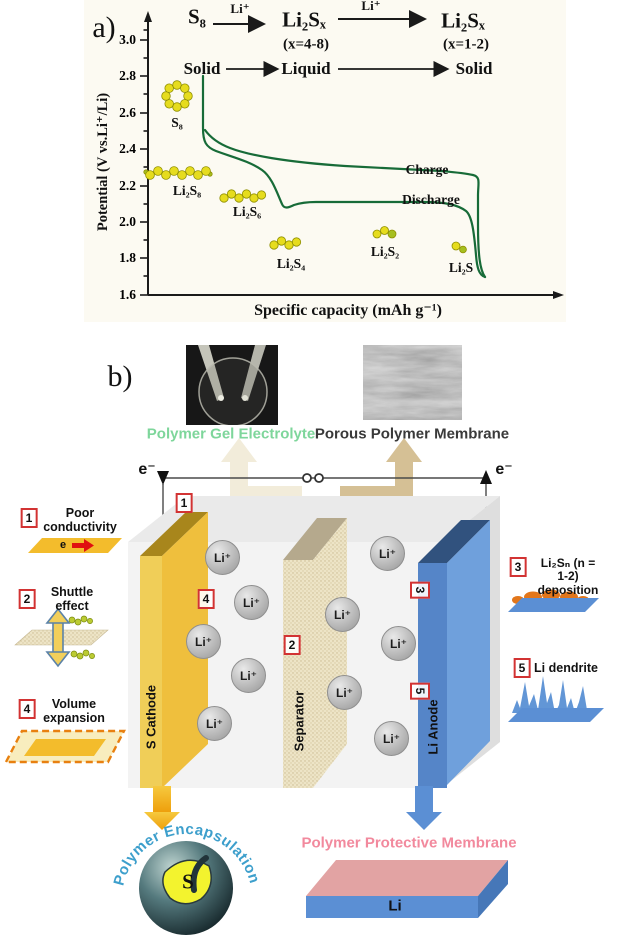 The width and height of the screenshot is (617, 938). Describe the element at coordinates (420, 691) in the screenshot. I see `cell-marker-5: 5` at that location.